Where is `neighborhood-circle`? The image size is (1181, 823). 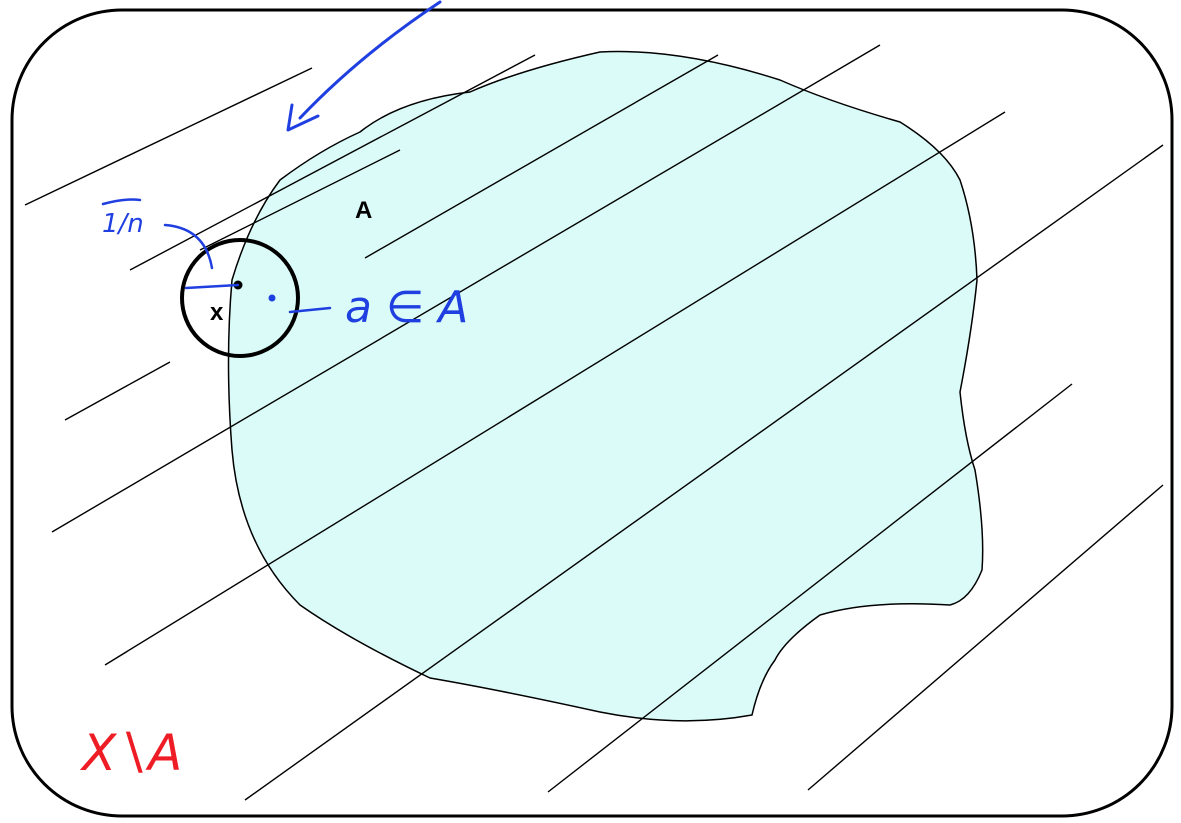
neighborhood-circle is located at coordinates (240, 298).